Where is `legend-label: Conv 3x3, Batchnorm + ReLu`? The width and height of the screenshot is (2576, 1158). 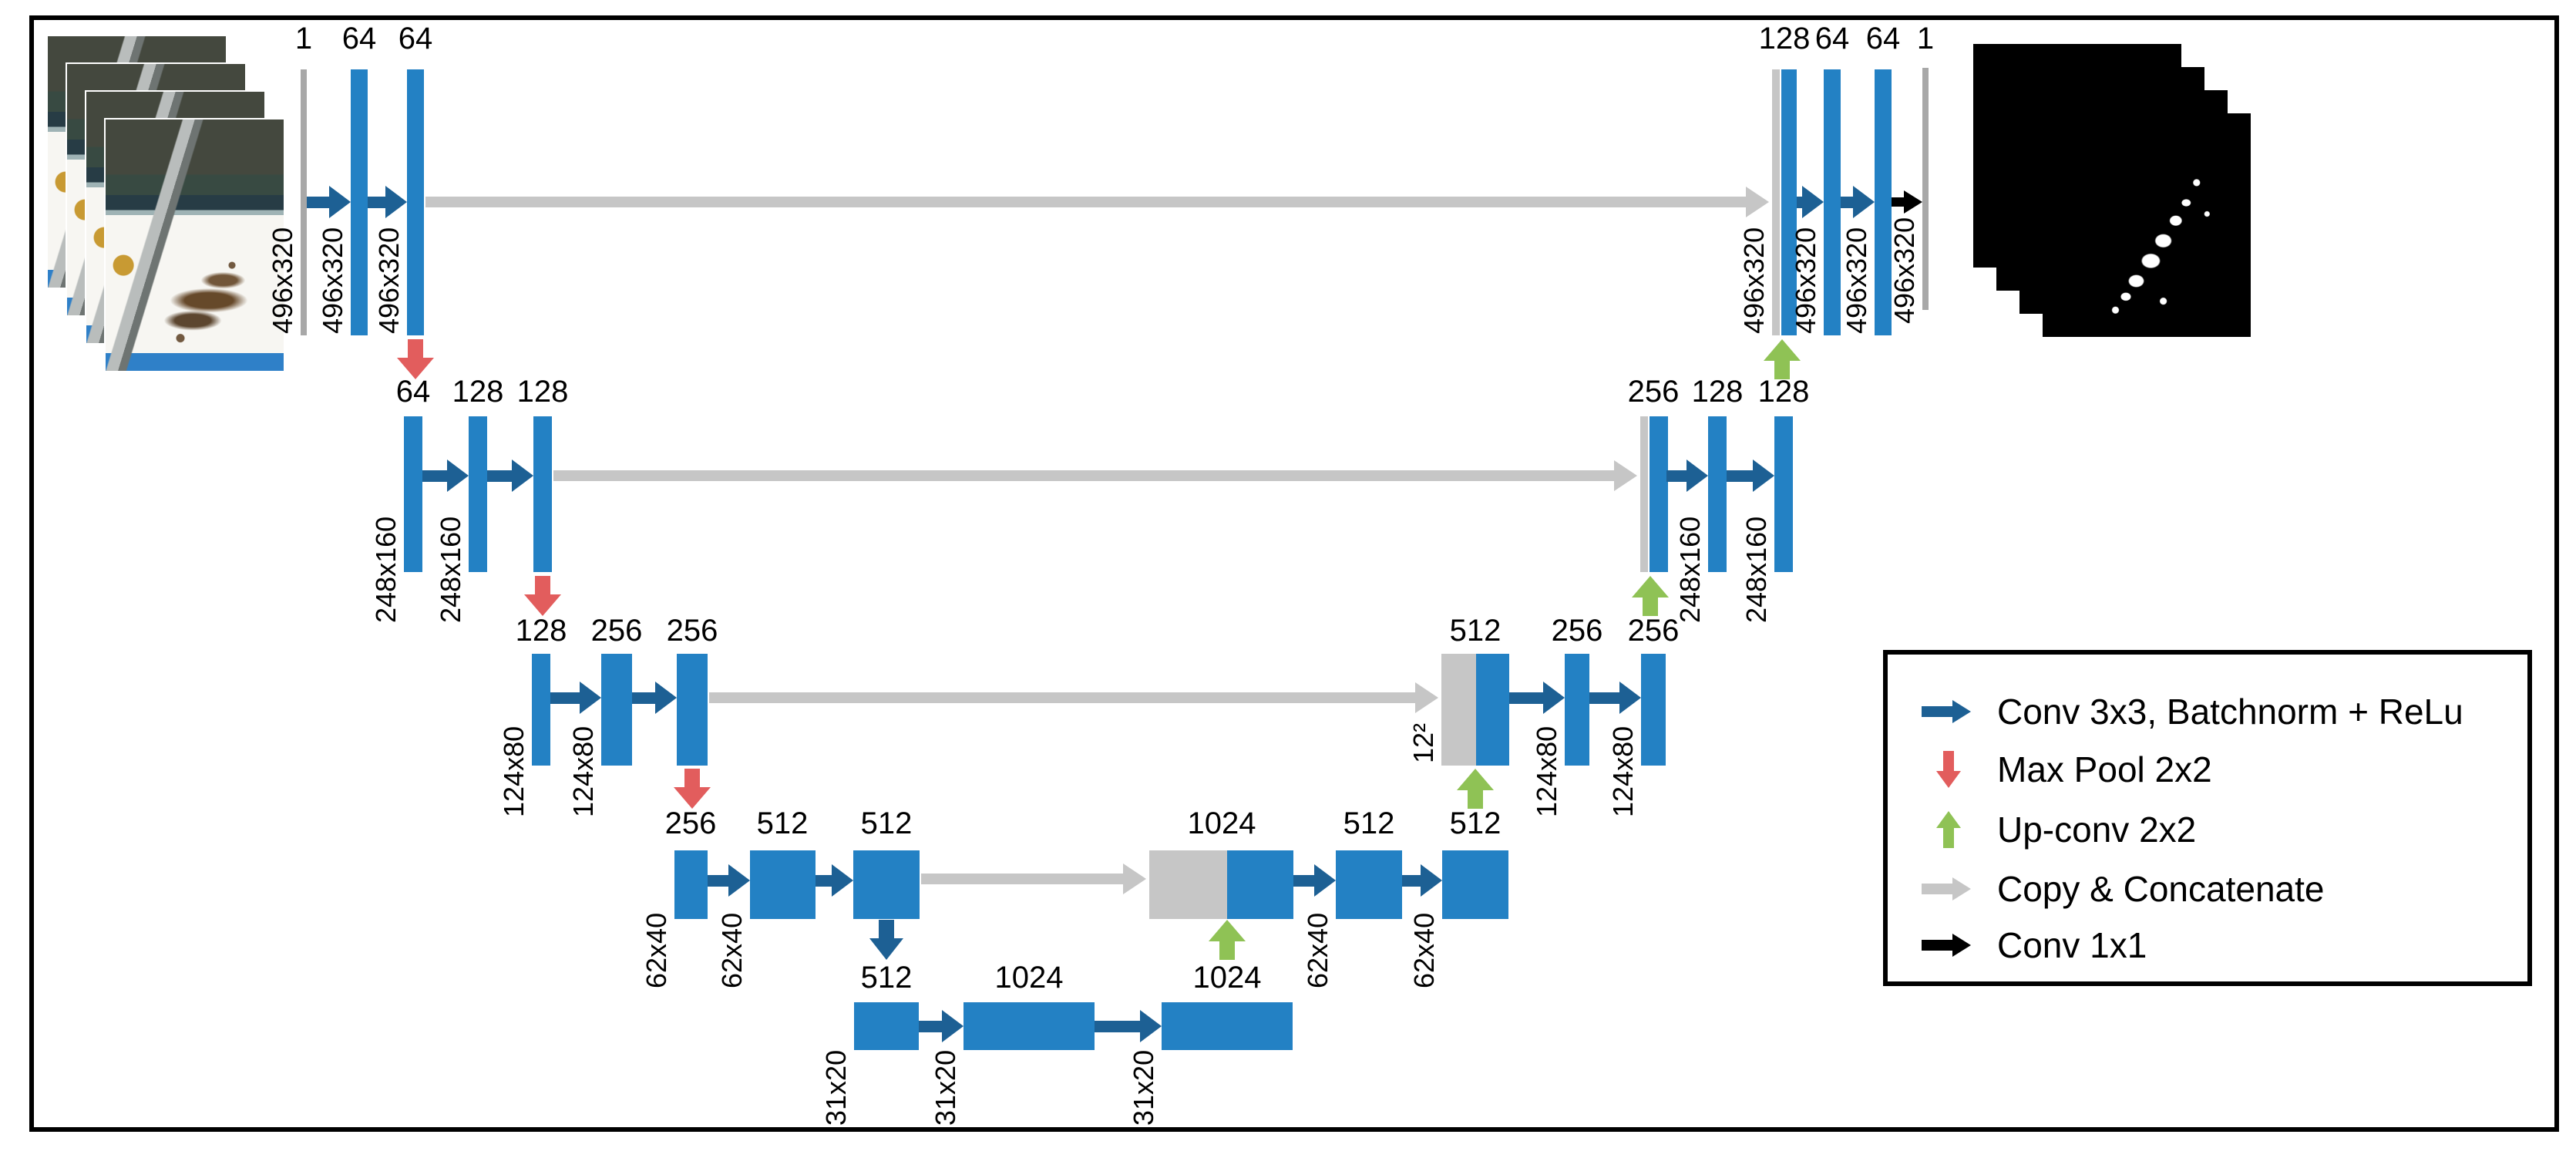
legend-label: Conv 3x3, Batchnorm + ReLu is located at coordinates (2230, 712).